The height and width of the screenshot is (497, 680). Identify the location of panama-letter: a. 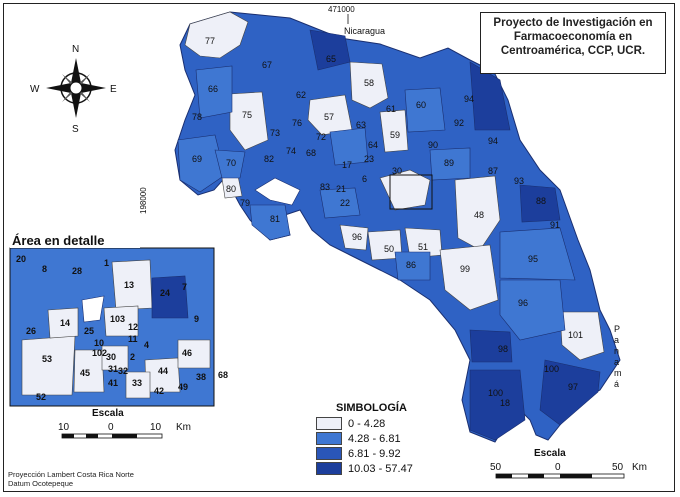
(616, 362).